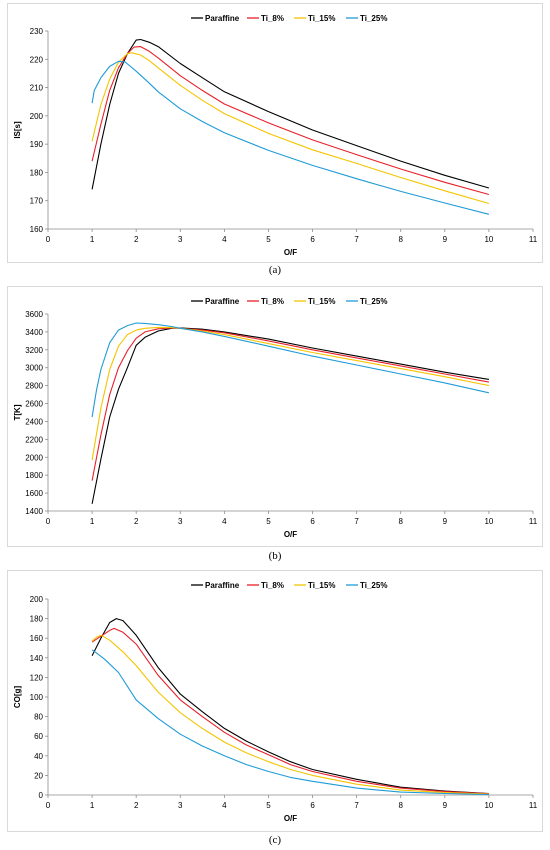 This screenshot has height=850, width=550. Describe the element at coordinates (34, 332) in the screenshot. I see `y-tick-label: 3400` at that location.